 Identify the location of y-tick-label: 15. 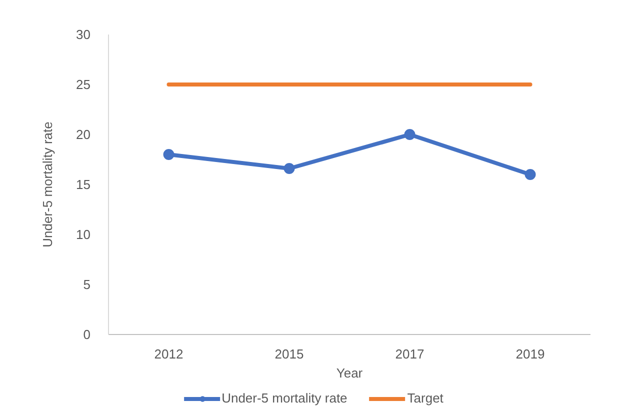
(83, 184).